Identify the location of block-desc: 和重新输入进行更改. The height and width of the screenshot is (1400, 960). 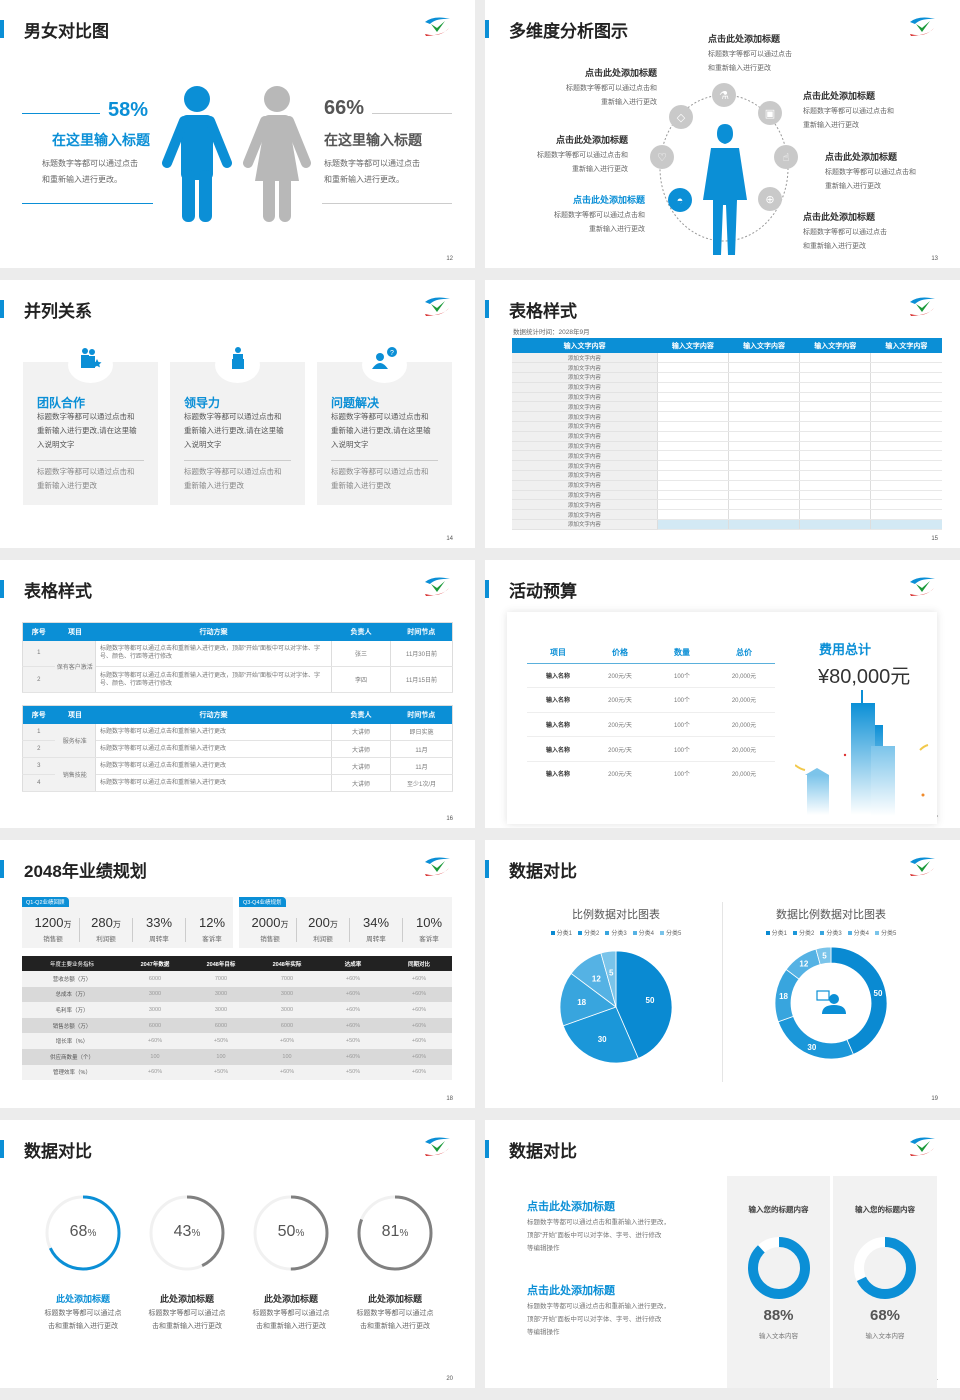
(834, 246).